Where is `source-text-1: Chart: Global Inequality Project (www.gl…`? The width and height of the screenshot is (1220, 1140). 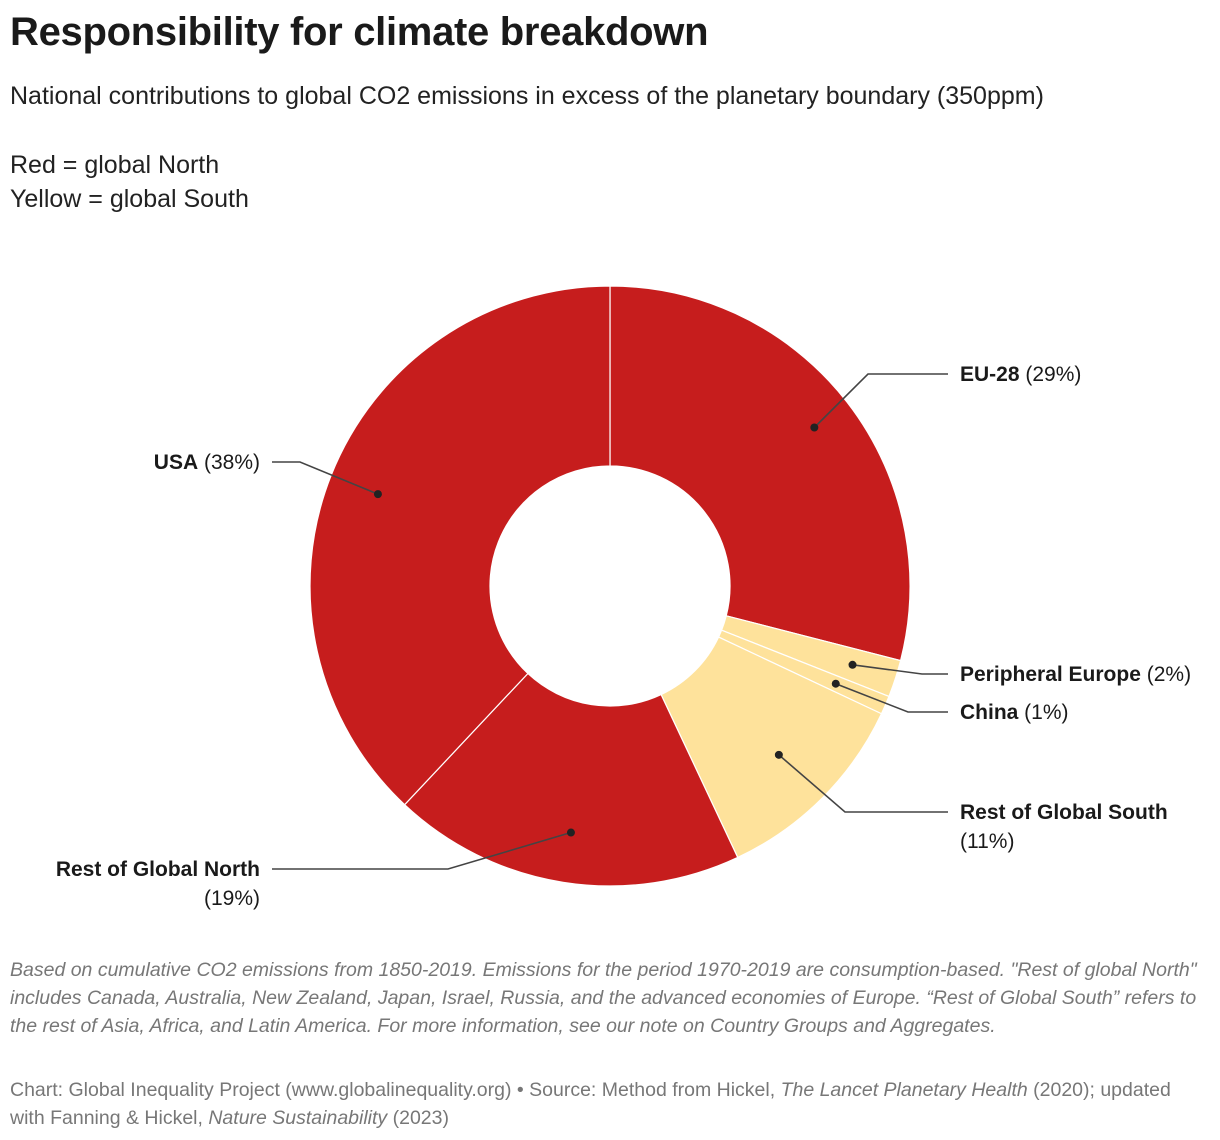
source-text-1: Chart: Global Inequality Project (www.gl… is located at coordinates (395, 1090).